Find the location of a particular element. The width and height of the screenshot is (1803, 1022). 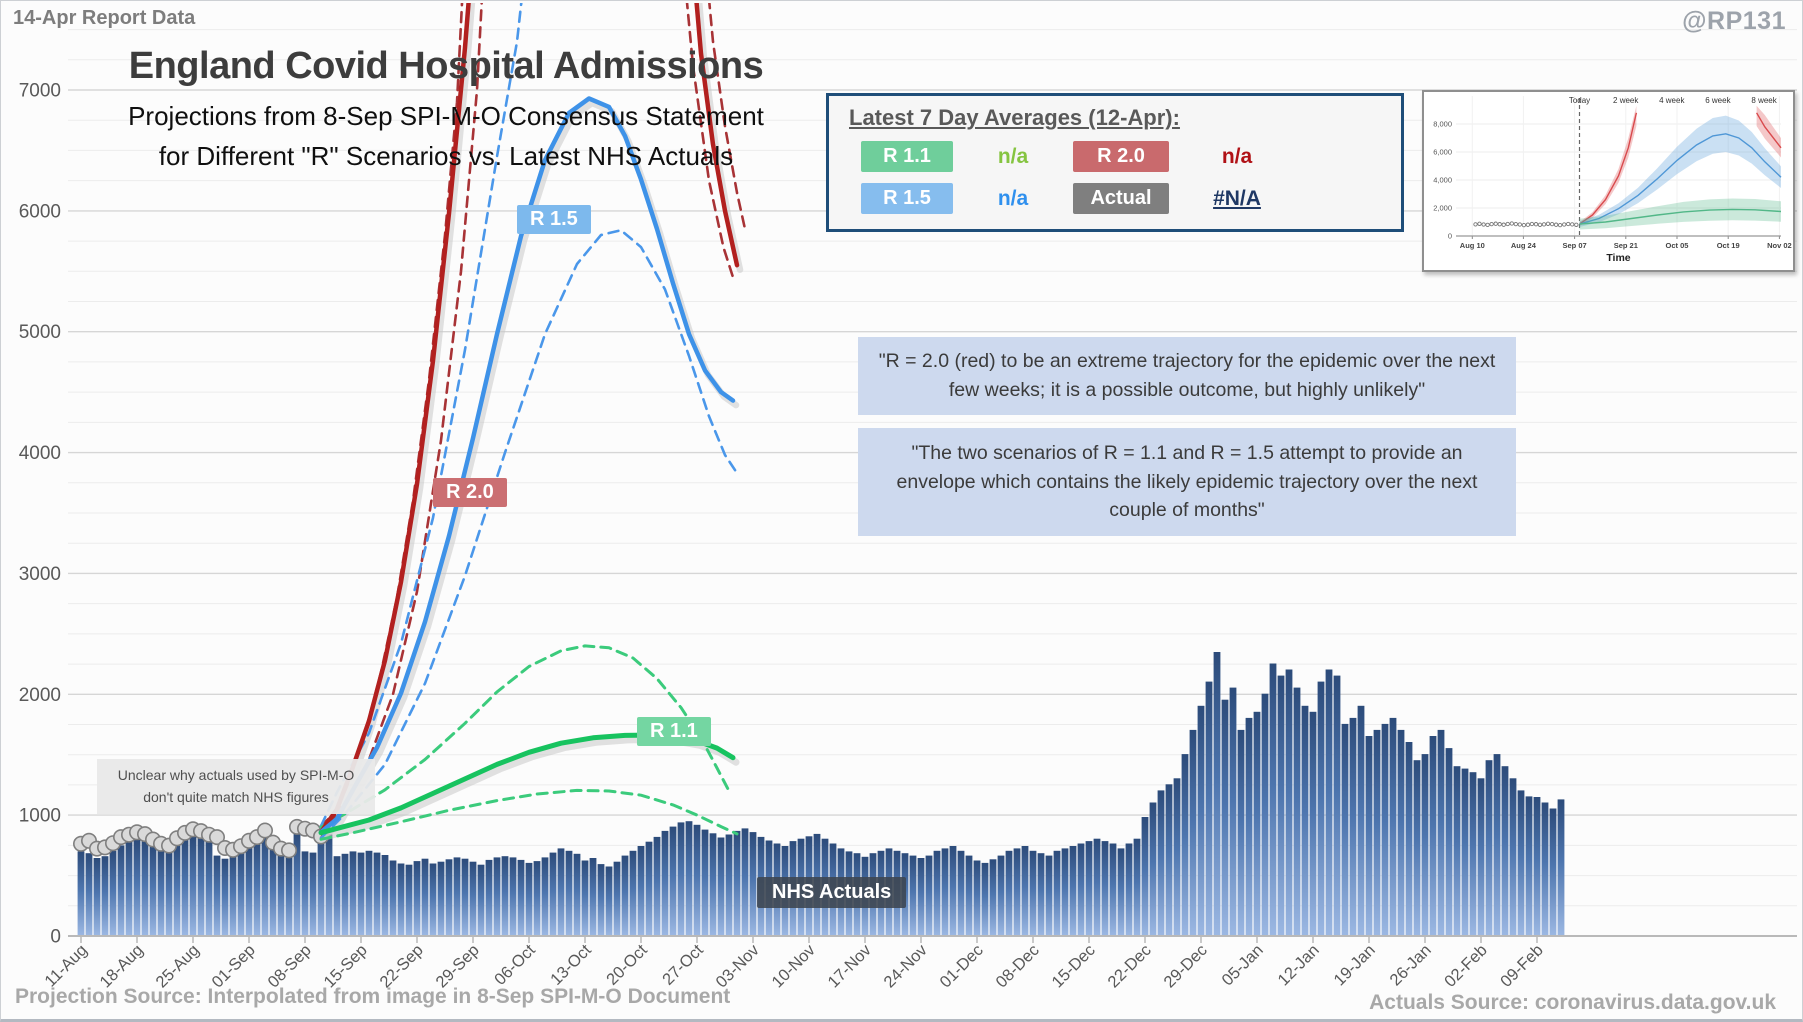

svg-text: 2,000 is located at coordinates (1442, 208).